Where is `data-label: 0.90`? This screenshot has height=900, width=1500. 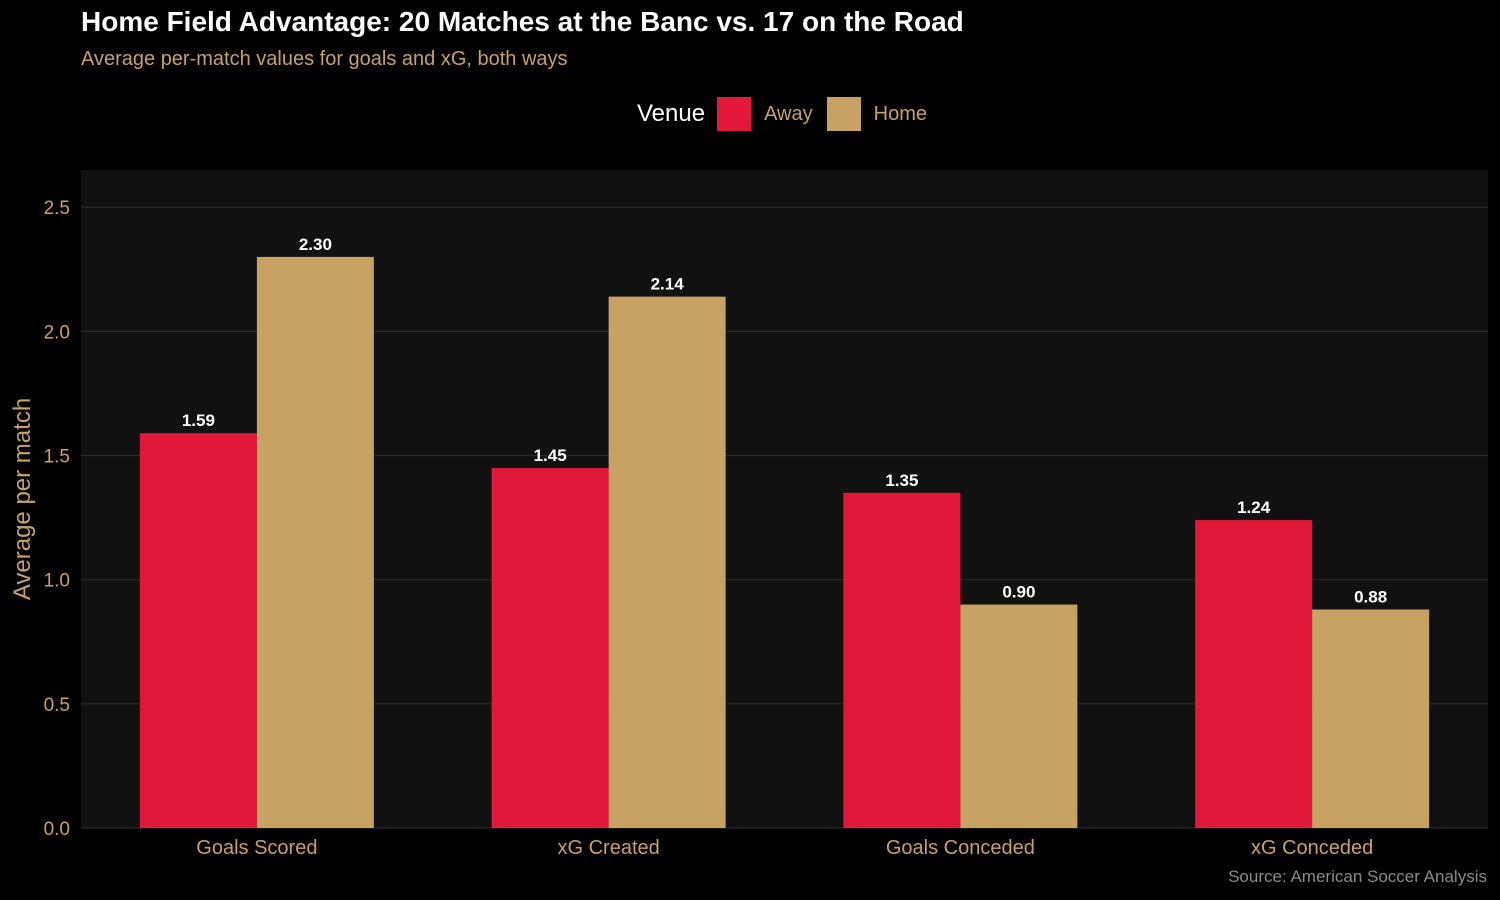
data-label: 0.90 is located at coordinates (1018, 592).